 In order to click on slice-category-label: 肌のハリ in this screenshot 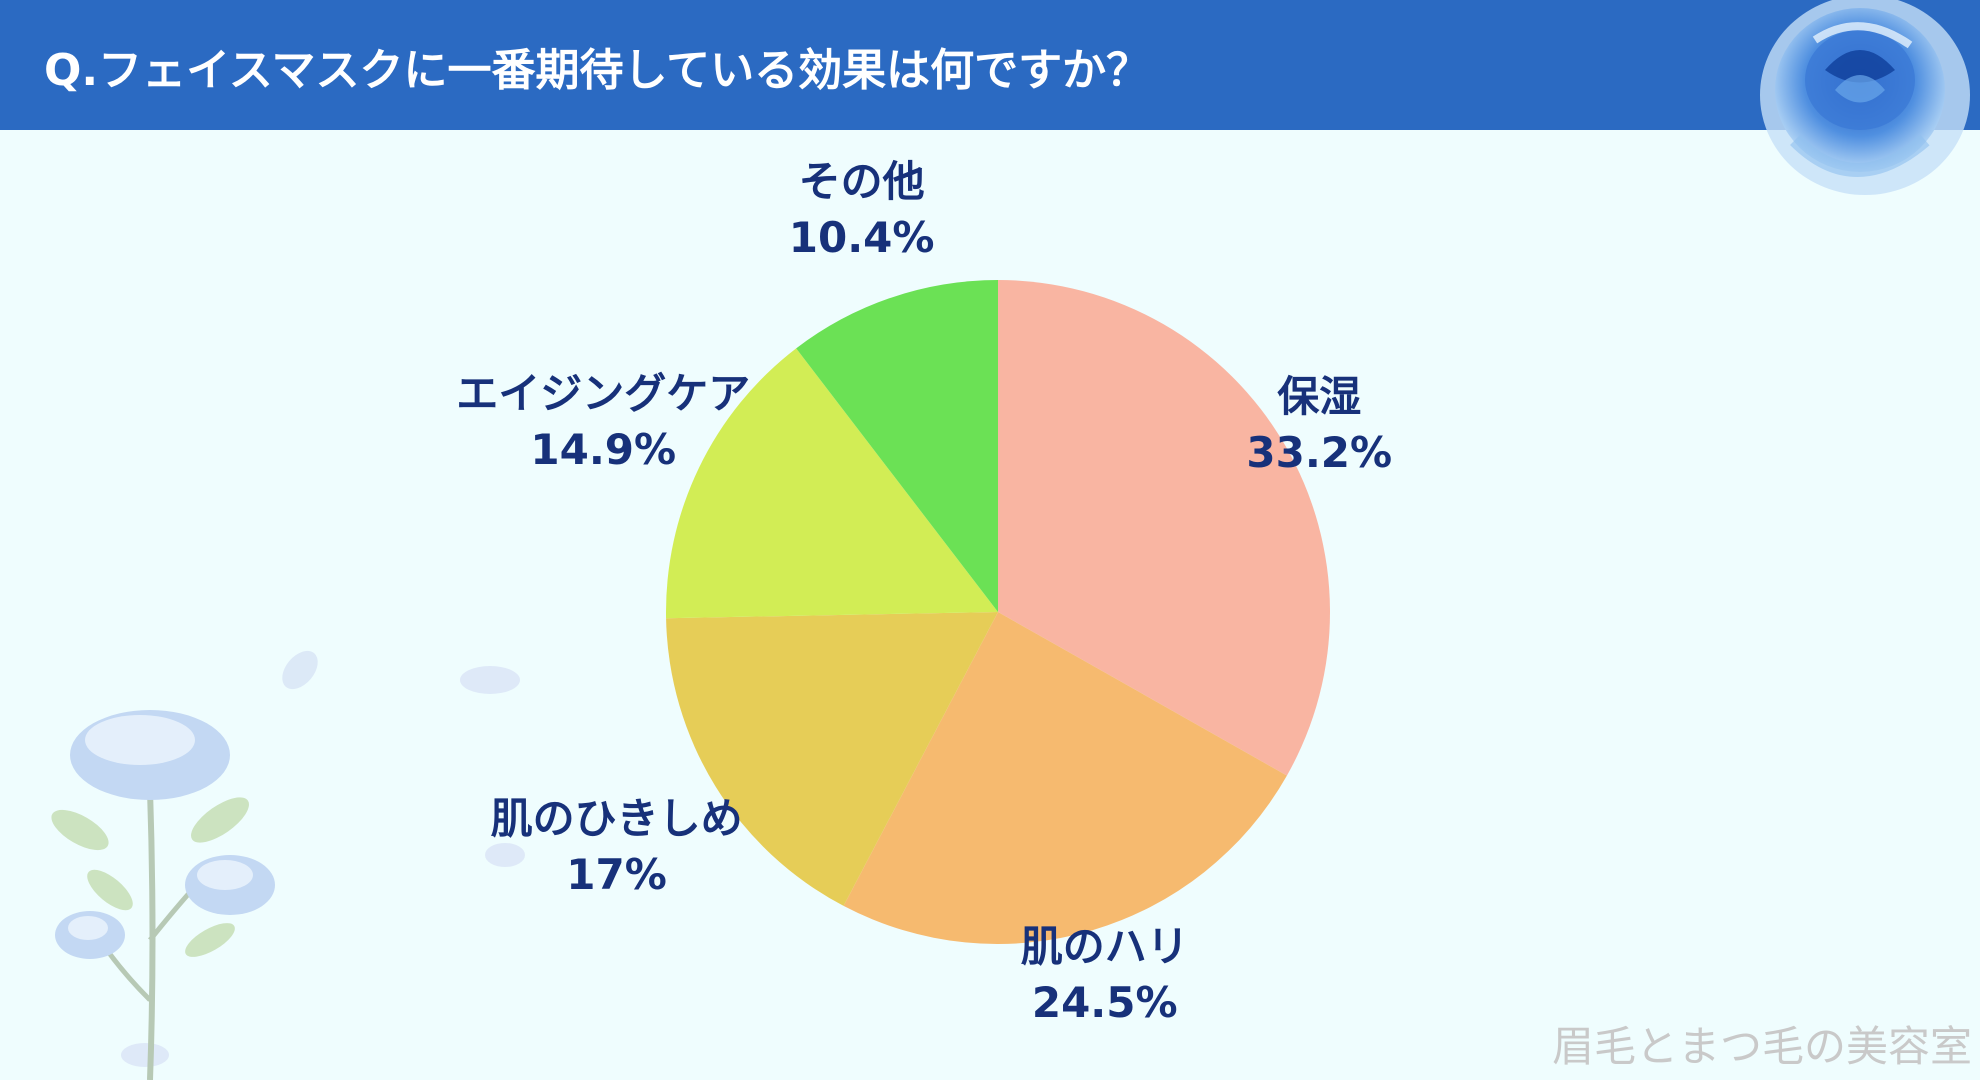, I will do `click(1104, 947)`.